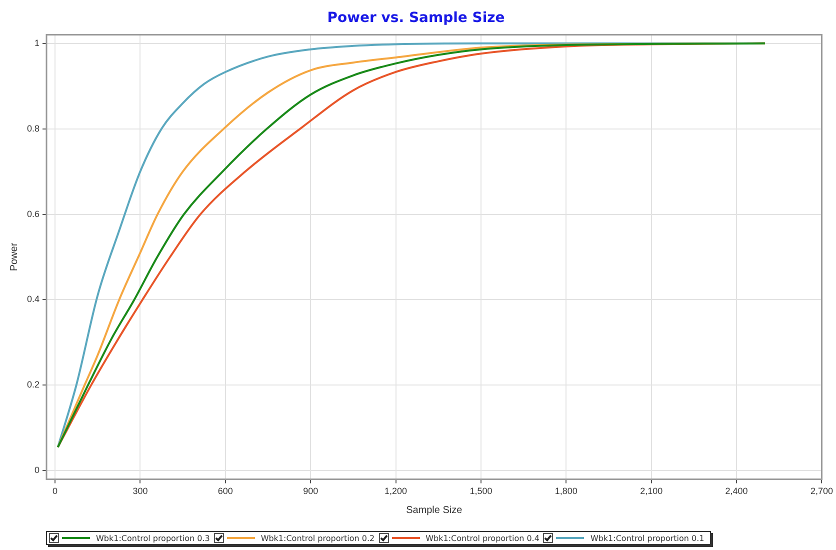 This screenshot has width=836, height=550. I want to click on legend-label: Wbk1:Control proportion 0.2, so click(317, 538).